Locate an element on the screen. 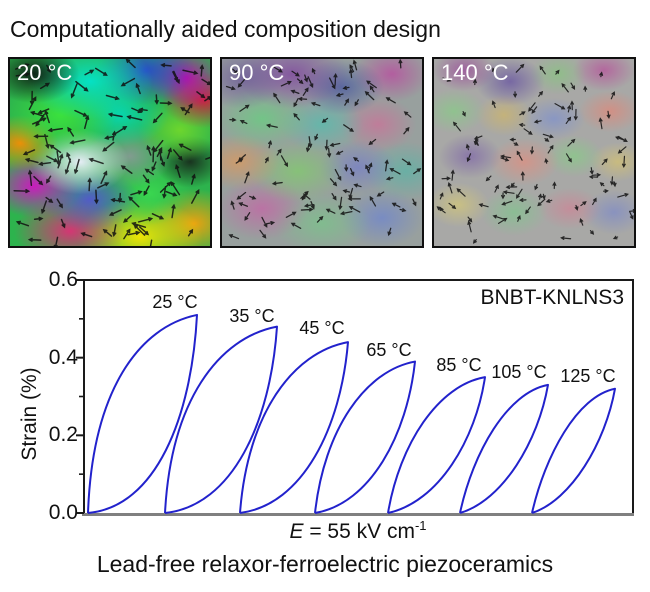 The width and height of the screenshot is (650, 592). curve-temperature-label: 45 °C is located at coordinates (322, 328).